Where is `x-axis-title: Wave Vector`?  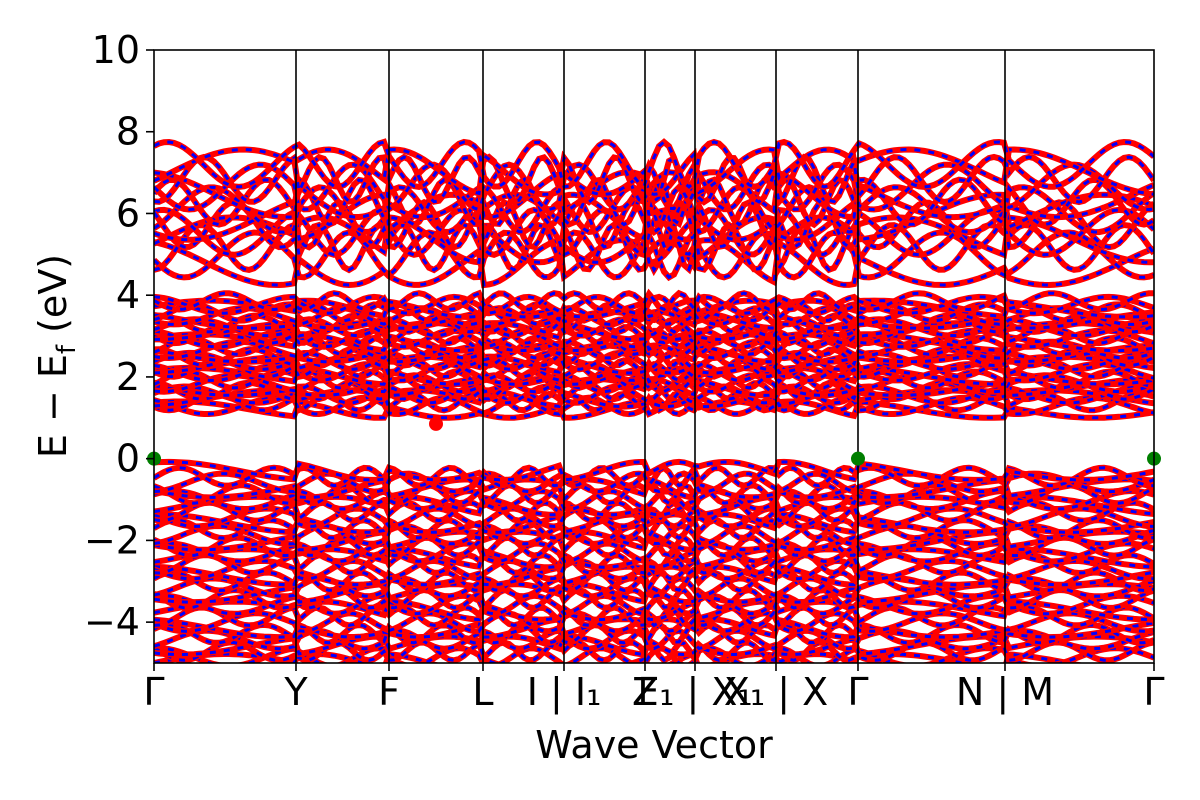 x-axis-title: Wave Vector is located at coordinates (654, 745).